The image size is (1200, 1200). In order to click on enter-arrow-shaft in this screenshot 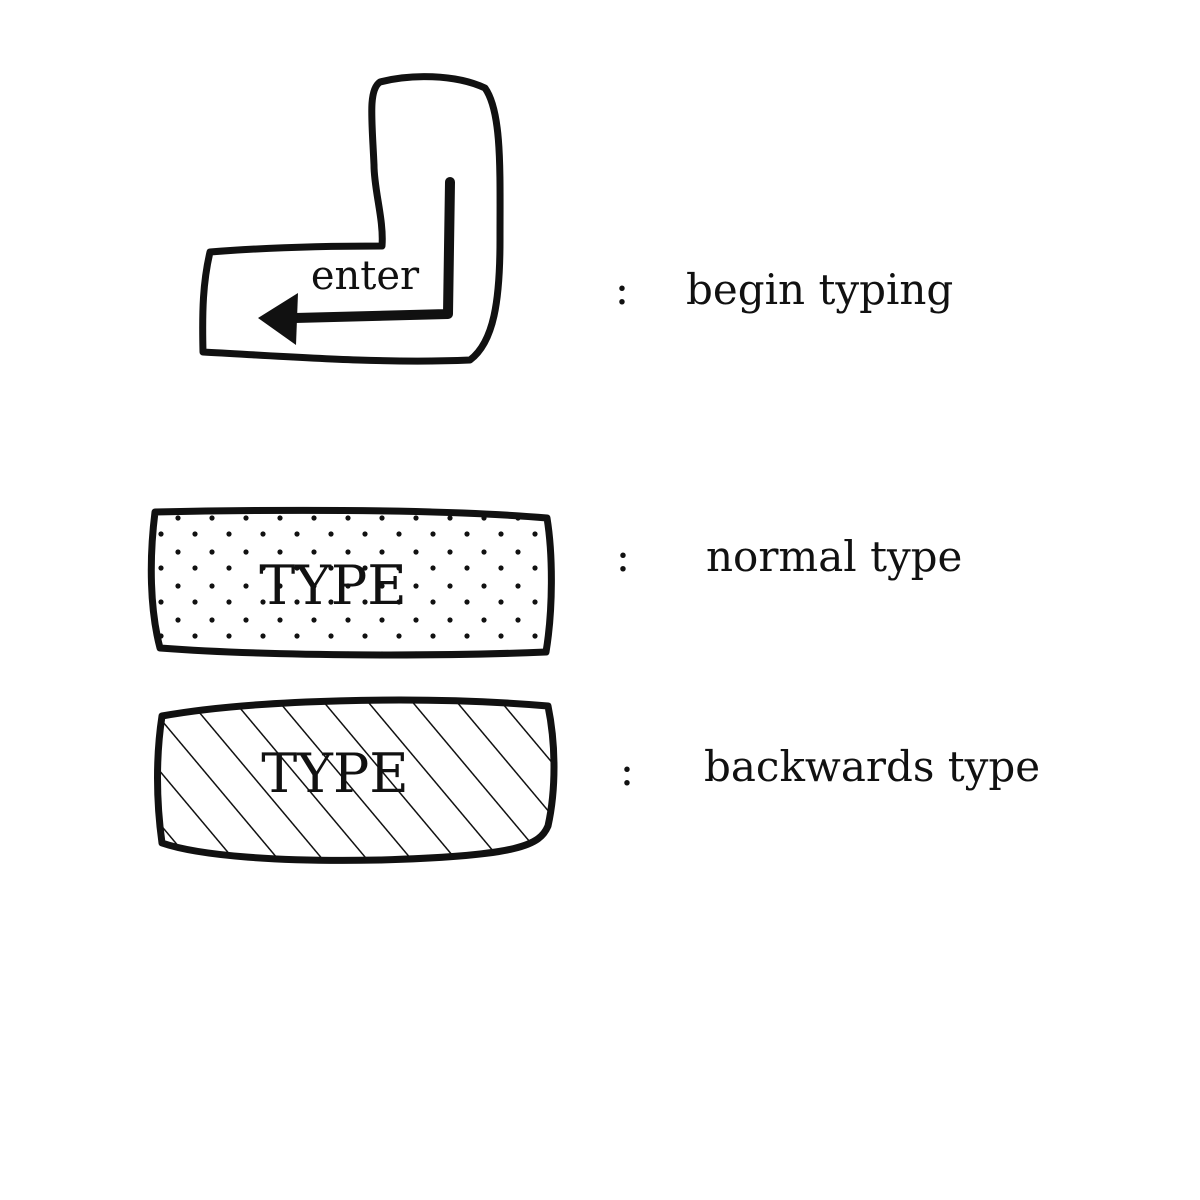, I will do `click(372, 250)`.